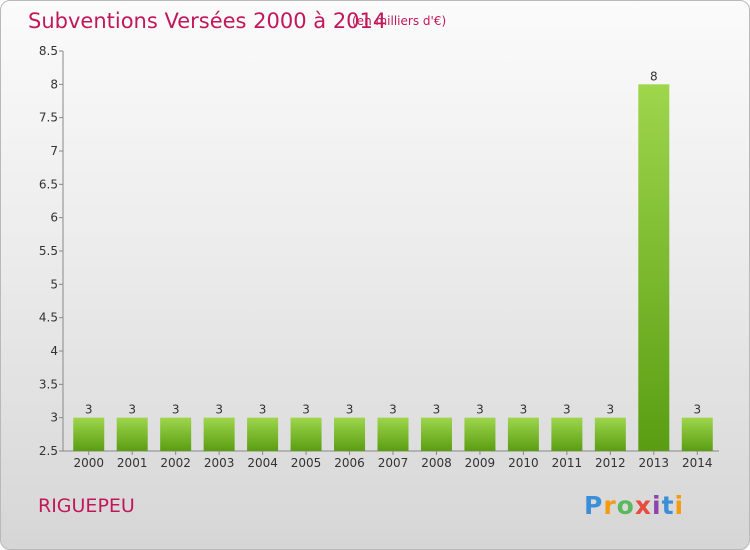  What do you see at coordinates (86, 506) in the screenshot?
I see `commune-name: RIGUEPEU` at bounding box center [86, 506].